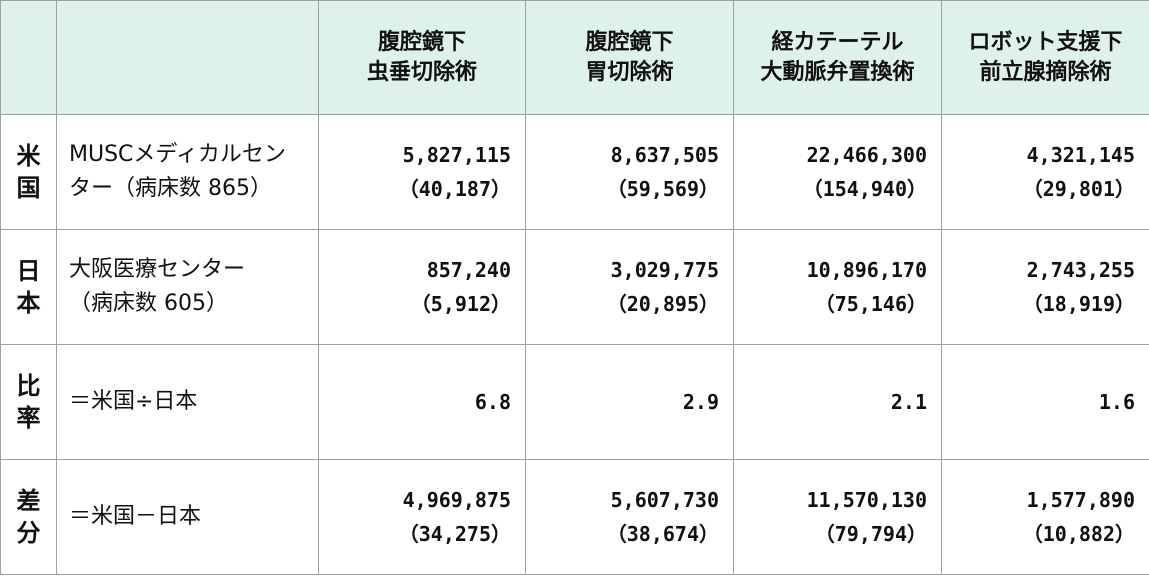  What do you see at coordinates (629, 287) in the screenshot?
I see `table-cell: 3,029,775 （20,895）` at bounding box center [629, 287].